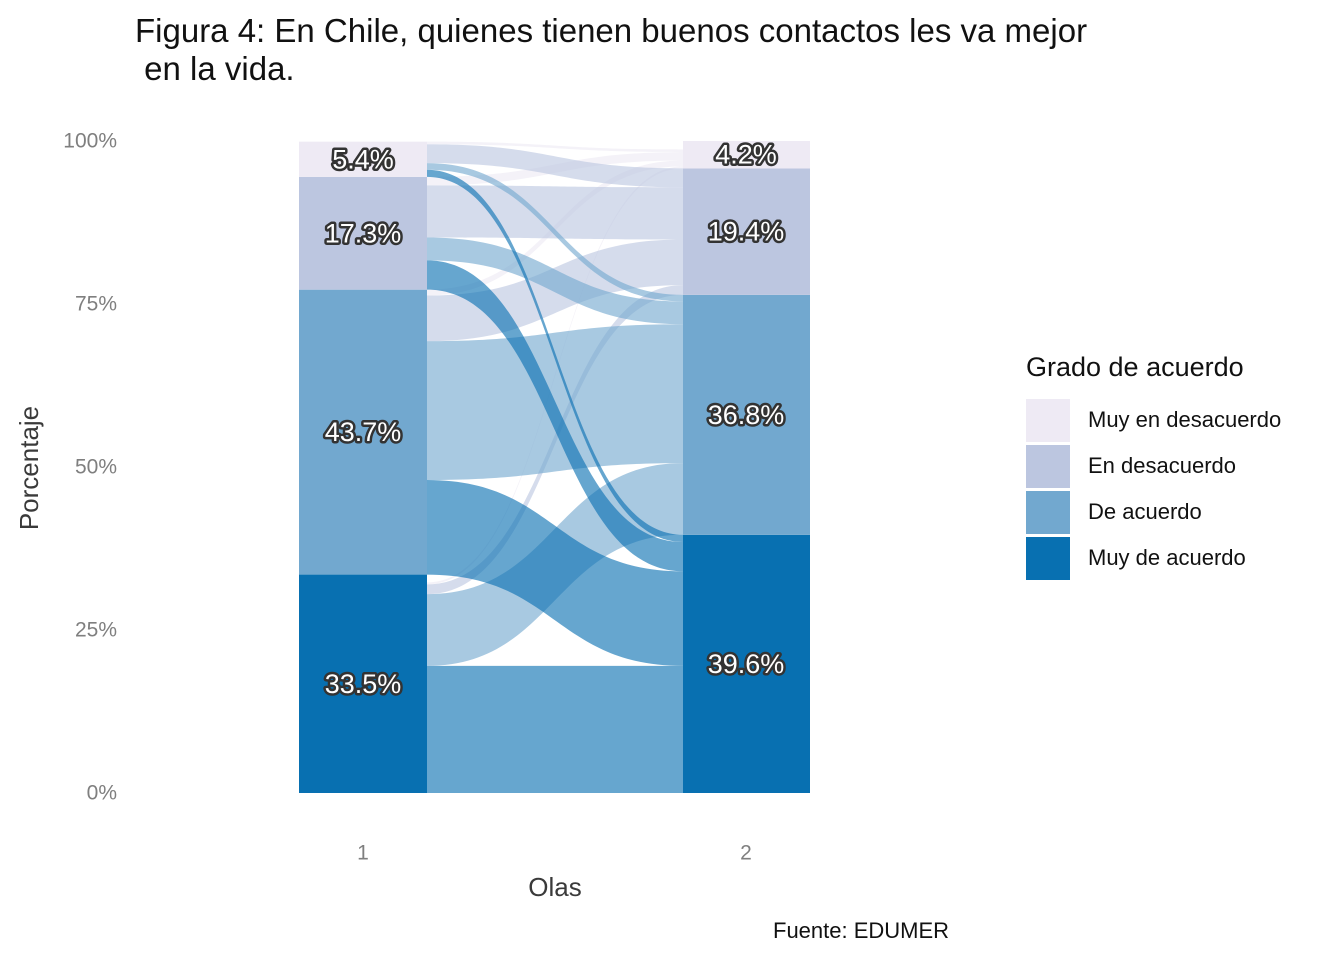 The image size is (1344, 960). I want to click on caption-source: Fuente: EDUMER, so click(861, 930).